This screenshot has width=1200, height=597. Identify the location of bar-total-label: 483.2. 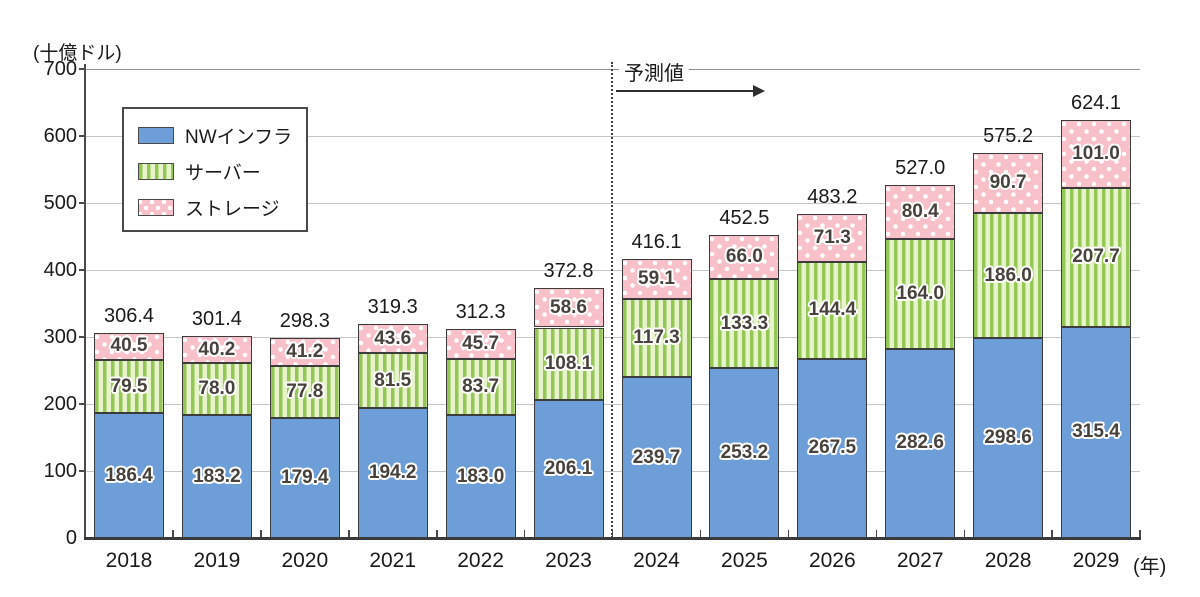
(832, 197).